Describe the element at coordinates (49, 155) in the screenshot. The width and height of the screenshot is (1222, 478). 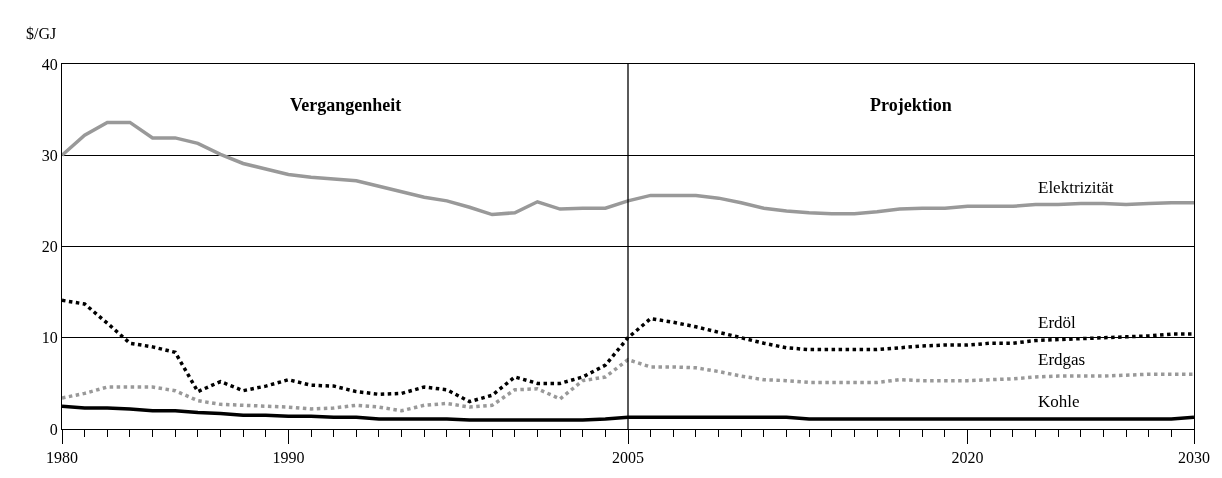
I see `y-tick-label: 30` at that location.